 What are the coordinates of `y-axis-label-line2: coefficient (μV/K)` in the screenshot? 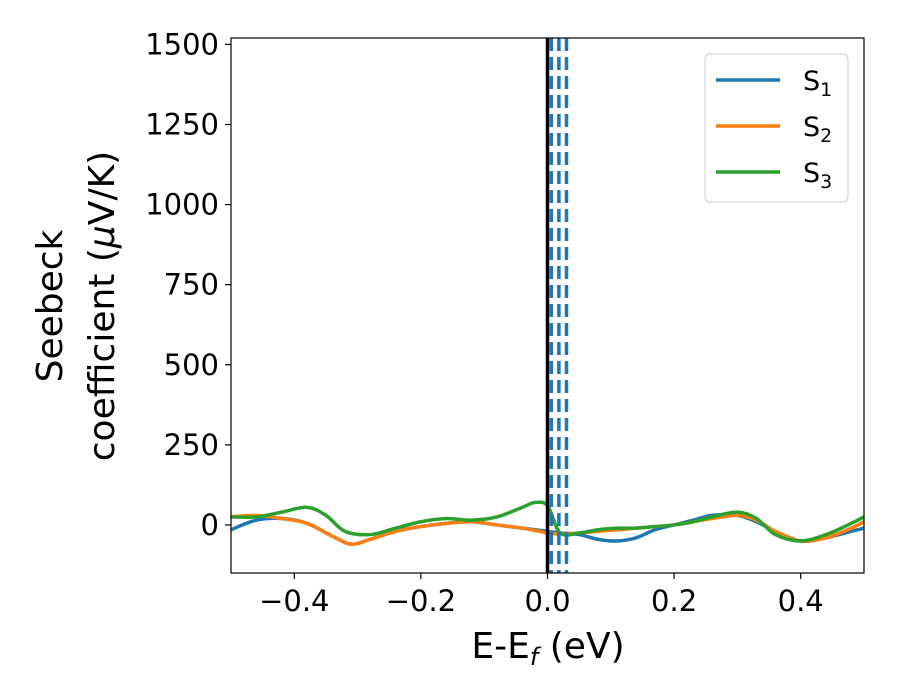 It's located at (102, 306).